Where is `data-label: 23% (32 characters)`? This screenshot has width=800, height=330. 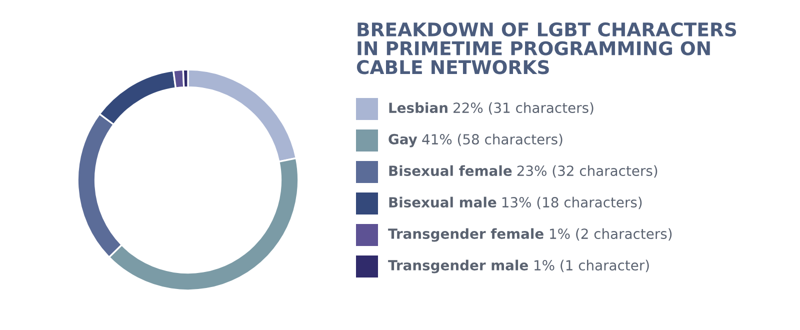
data-label: 23% (32 characters) is located at coordinates (587, 171).